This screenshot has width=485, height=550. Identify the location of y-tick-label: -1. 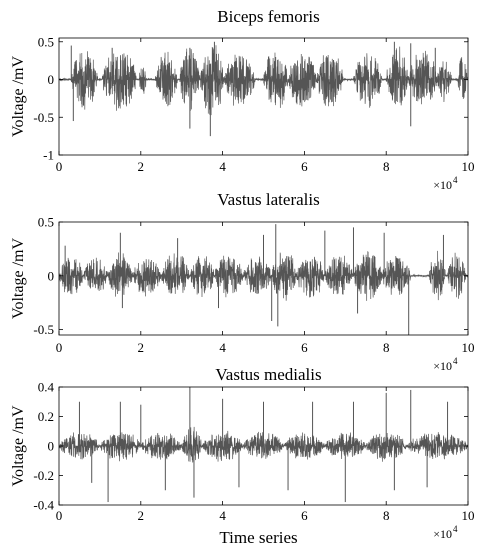
(48, 155).